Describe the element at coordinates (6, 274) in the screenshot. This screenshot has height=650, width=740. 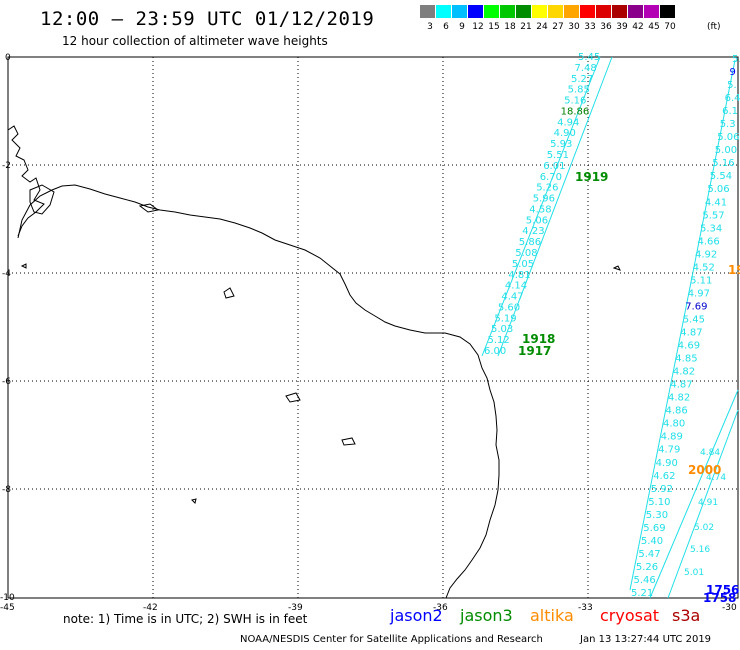
I see `lat-label: -4` at that location.